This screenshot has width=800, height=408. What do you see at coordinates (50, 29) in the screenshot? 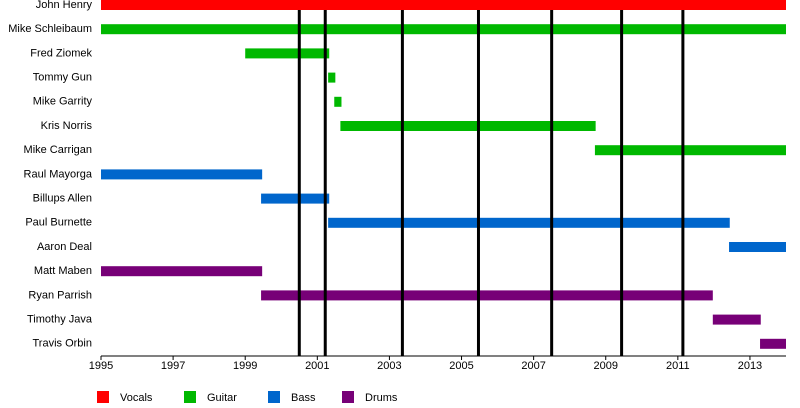
I see `member-label: Mike Schleibaum` at bounding box center [50, 29].